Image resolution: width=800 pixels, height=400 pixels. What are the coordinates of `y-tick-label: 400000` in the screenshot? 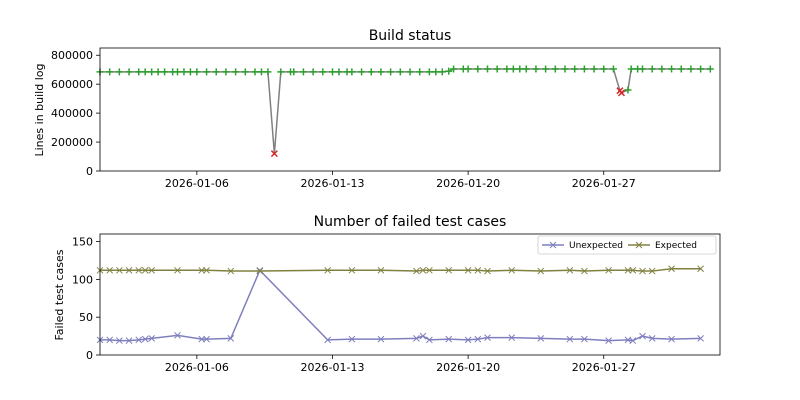 It's located at (72, 113).